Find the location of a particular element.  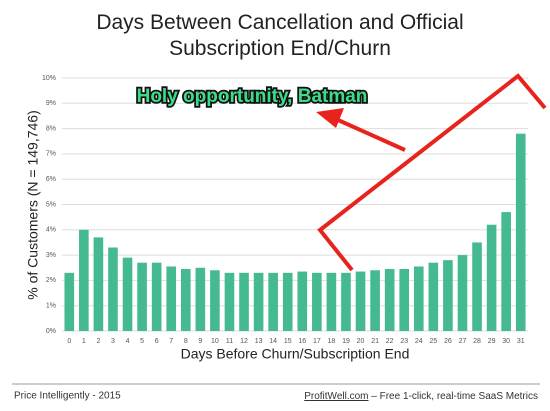

y-tick-label: 1% is located at coordinates (51, 306).